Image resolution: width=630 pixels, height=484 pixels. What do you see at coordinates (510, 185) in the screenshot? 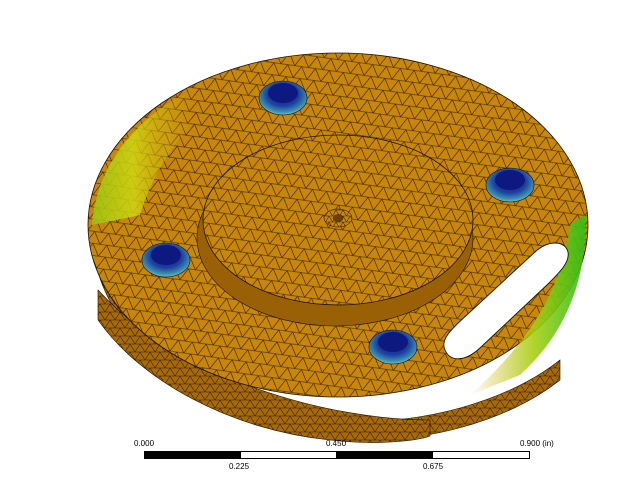
I see `bolt-right` at bounding box center [510, 185].